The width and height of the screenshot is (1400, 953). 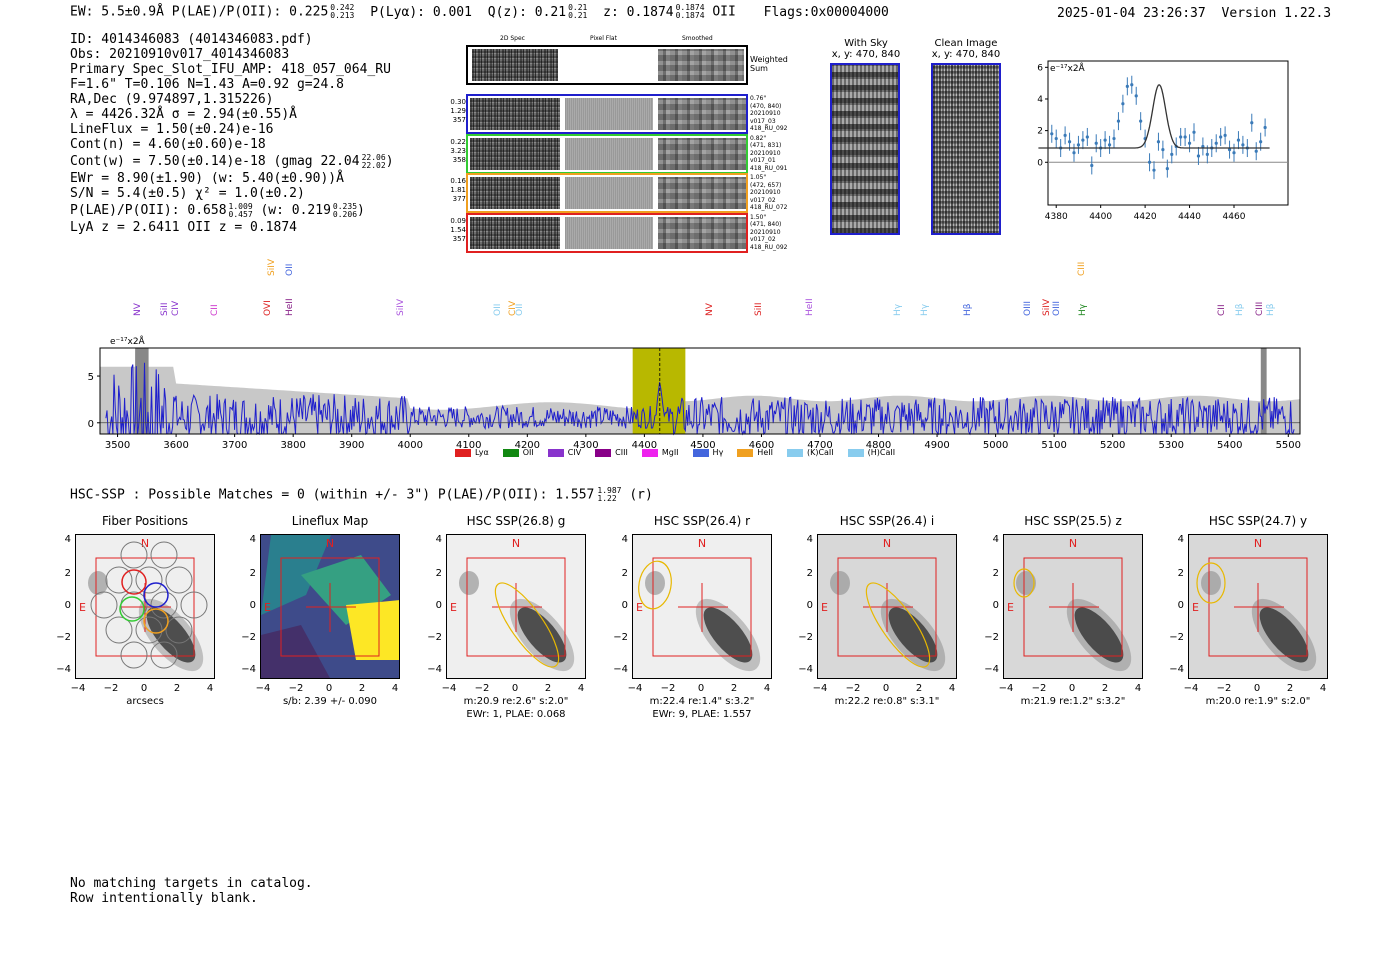 I want to click on clean-image-header: Clean Image x, y: 470, 840, so click(x=966, y=49).